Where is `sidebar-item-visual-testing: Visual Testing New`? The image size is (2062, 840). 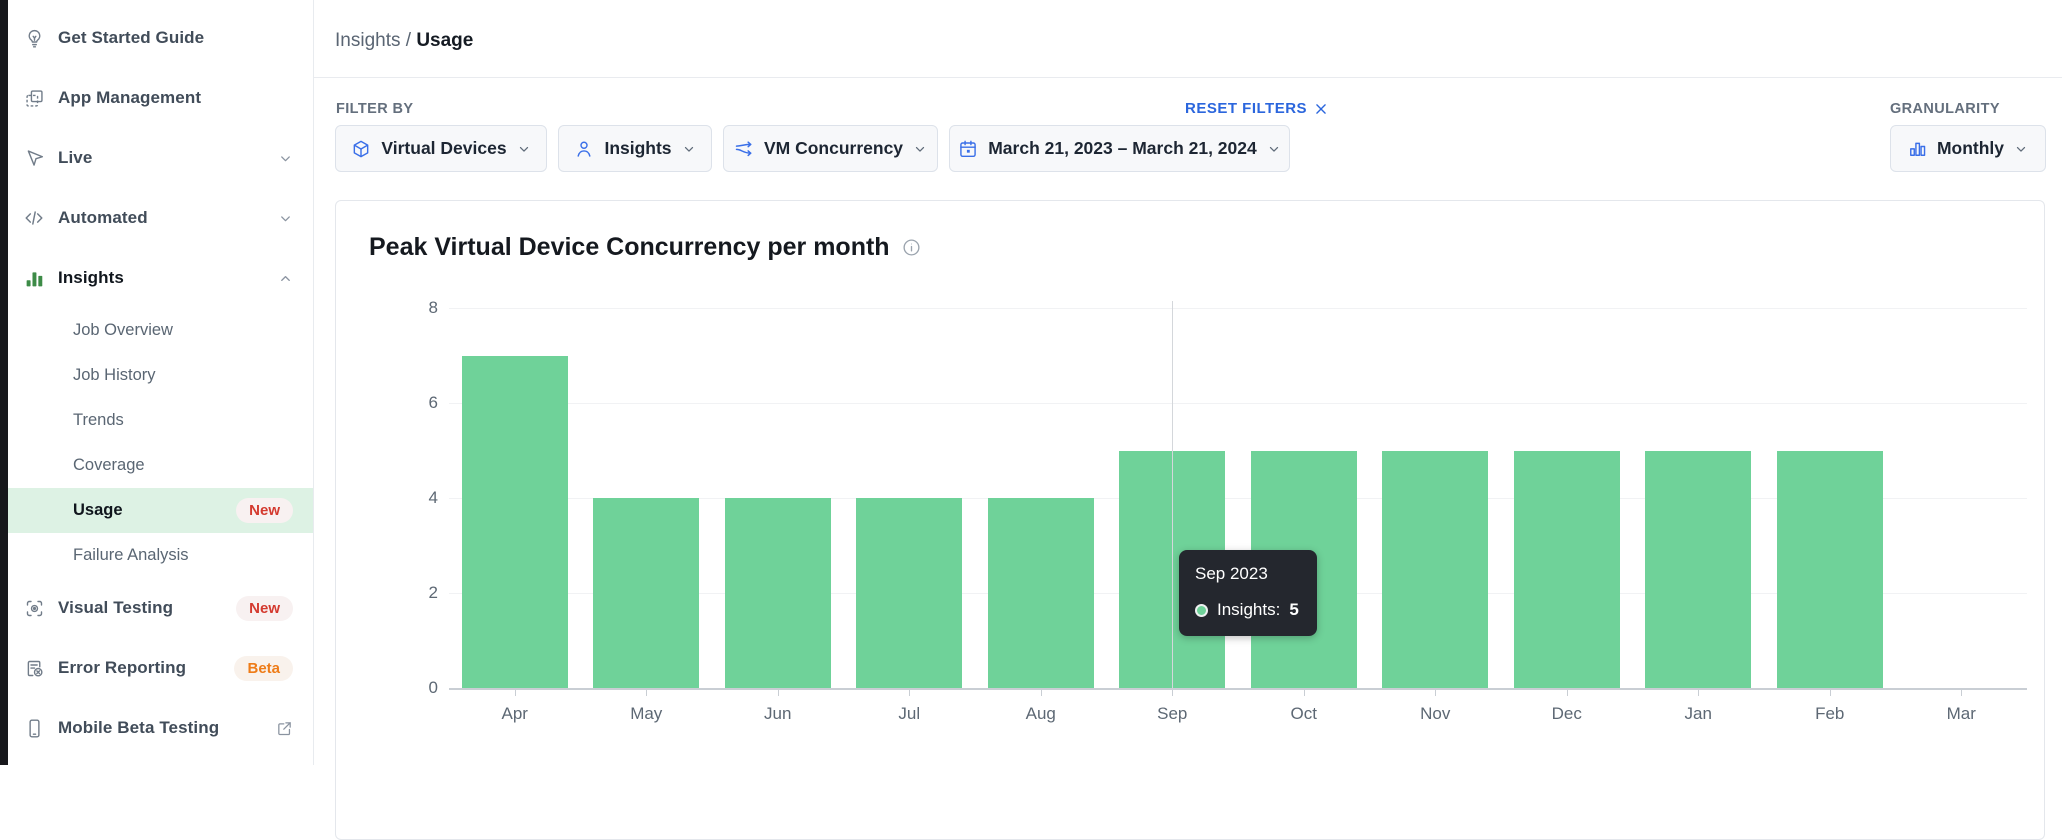 sidebar-item-visual-testing: Visual Testing New is located at coordinates (160, 608).